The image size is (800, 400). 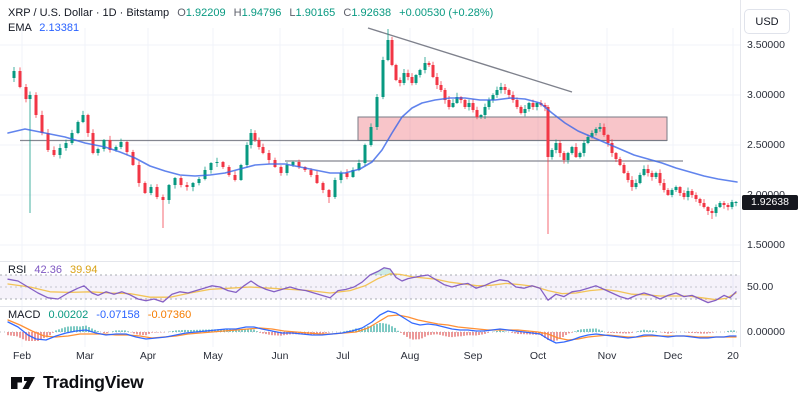 What do you see at coordinates (24, 315) in the screenshot?
I see `macd-label: MACD` at bounding box center [24, 315].